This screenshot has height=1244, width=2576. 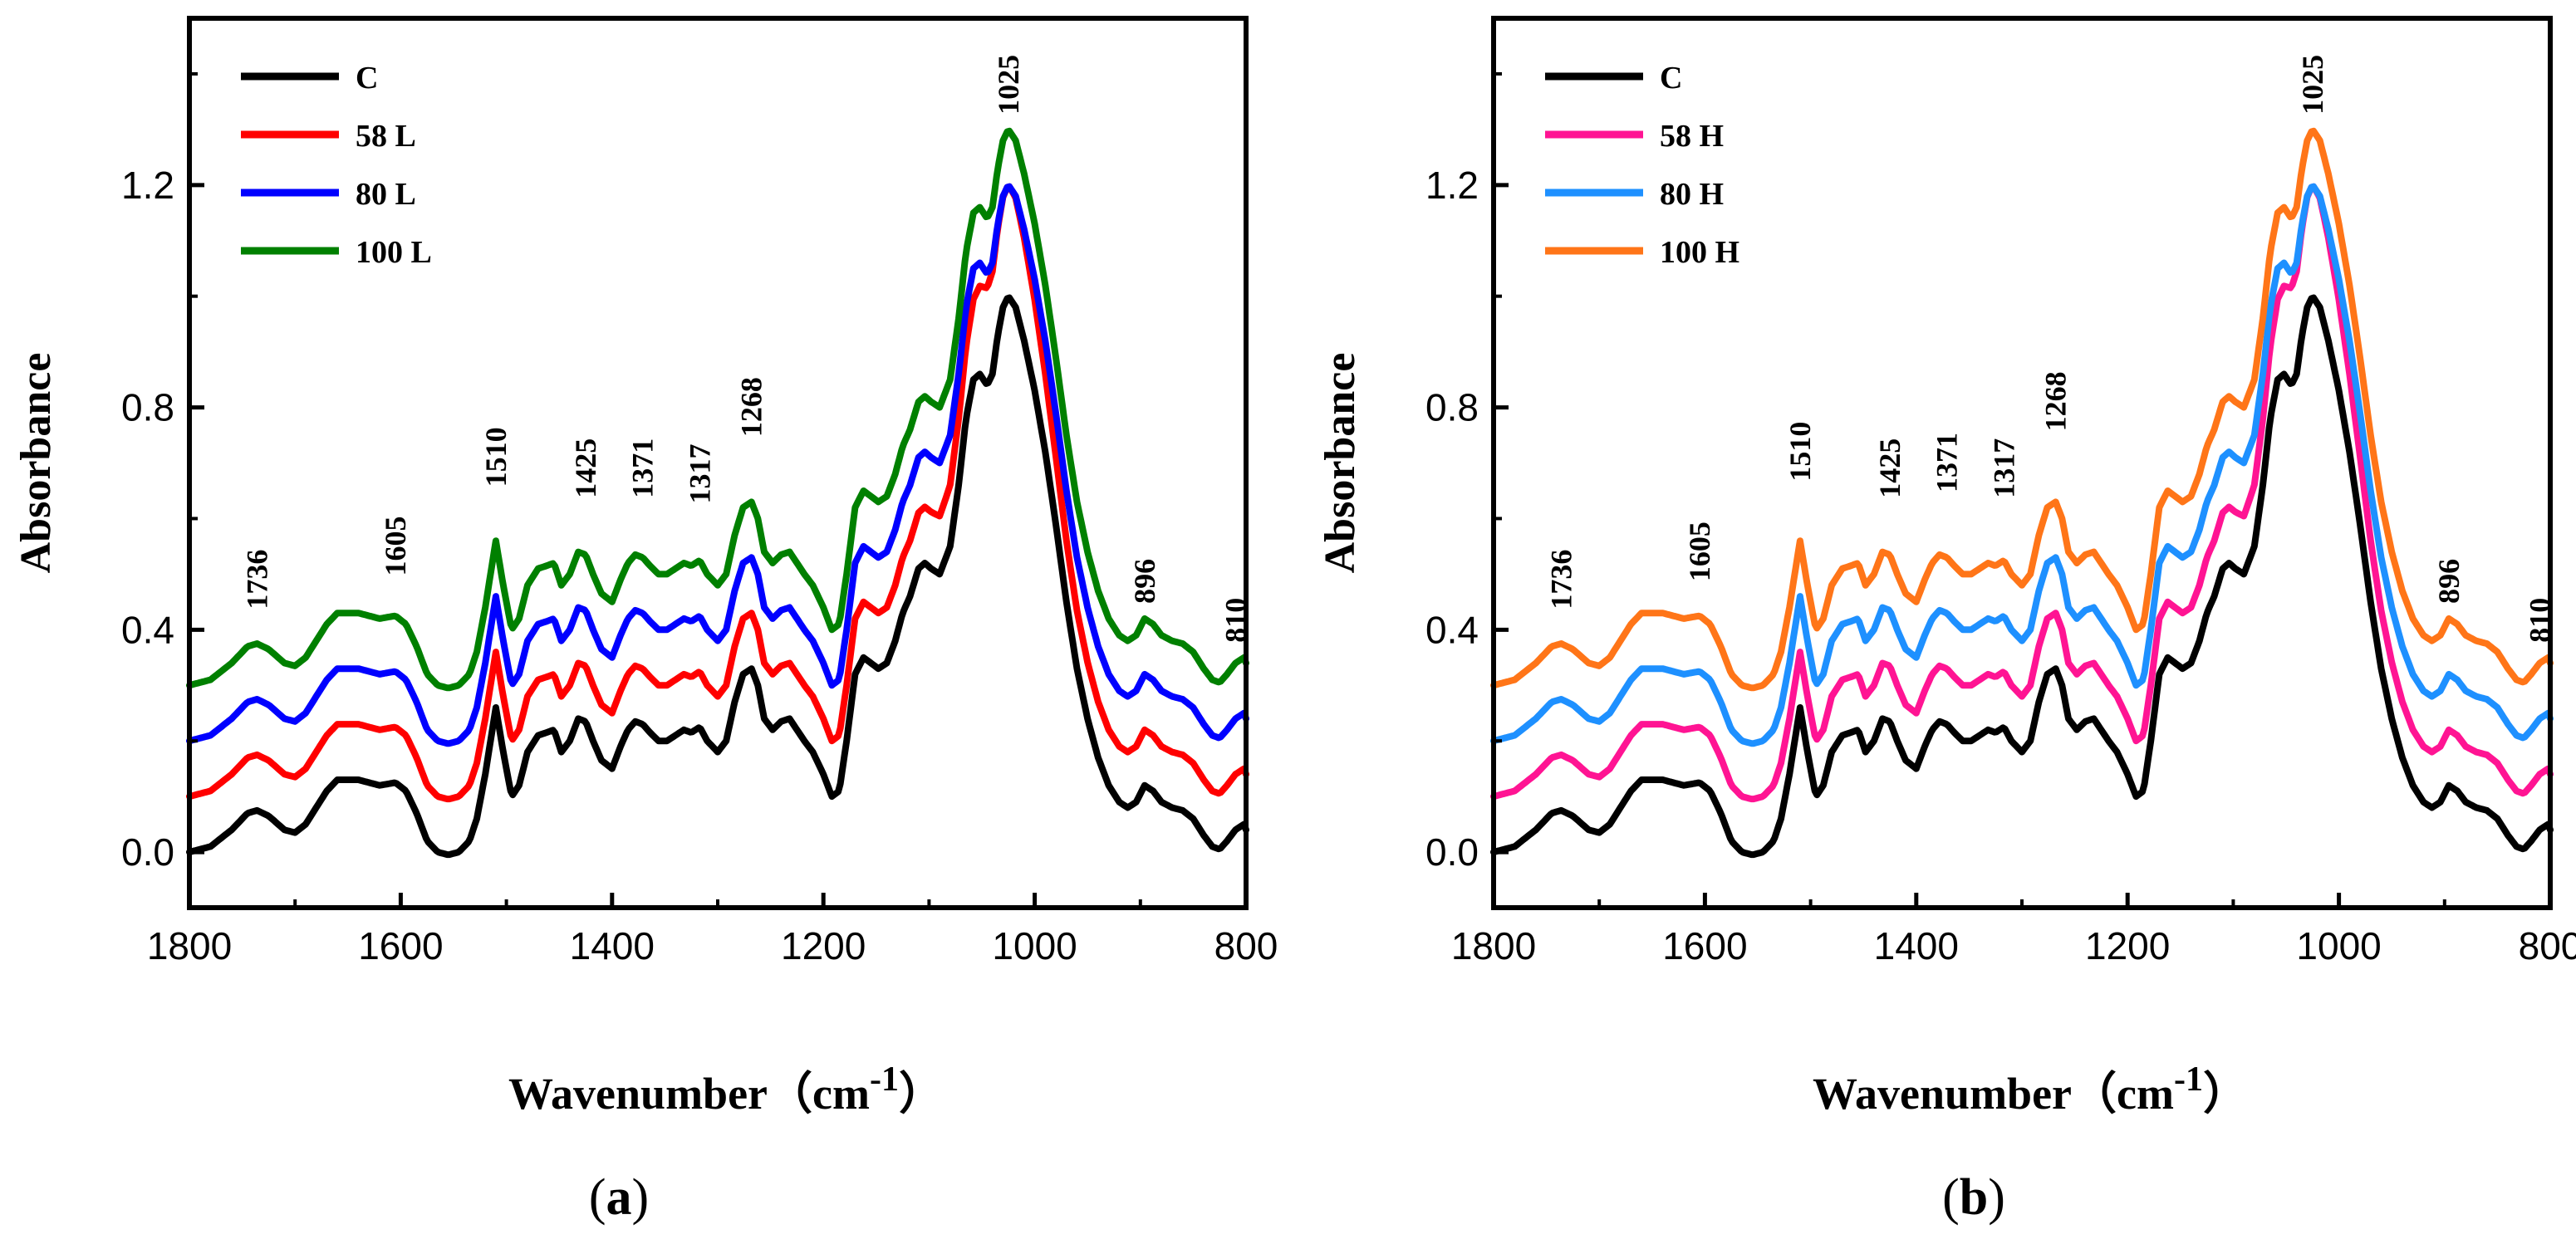 What do you see at coordinates (394, 252) in the screenshot?
I see `legend-label: 100 L` at bounding box center [394, 252].